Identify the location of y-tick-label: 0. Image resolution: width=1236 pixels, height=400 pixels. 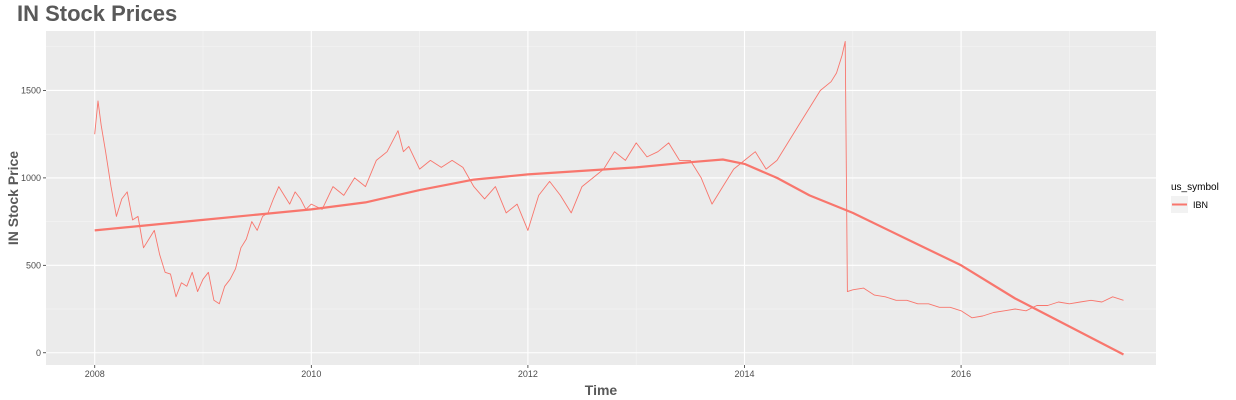
(38, 353).